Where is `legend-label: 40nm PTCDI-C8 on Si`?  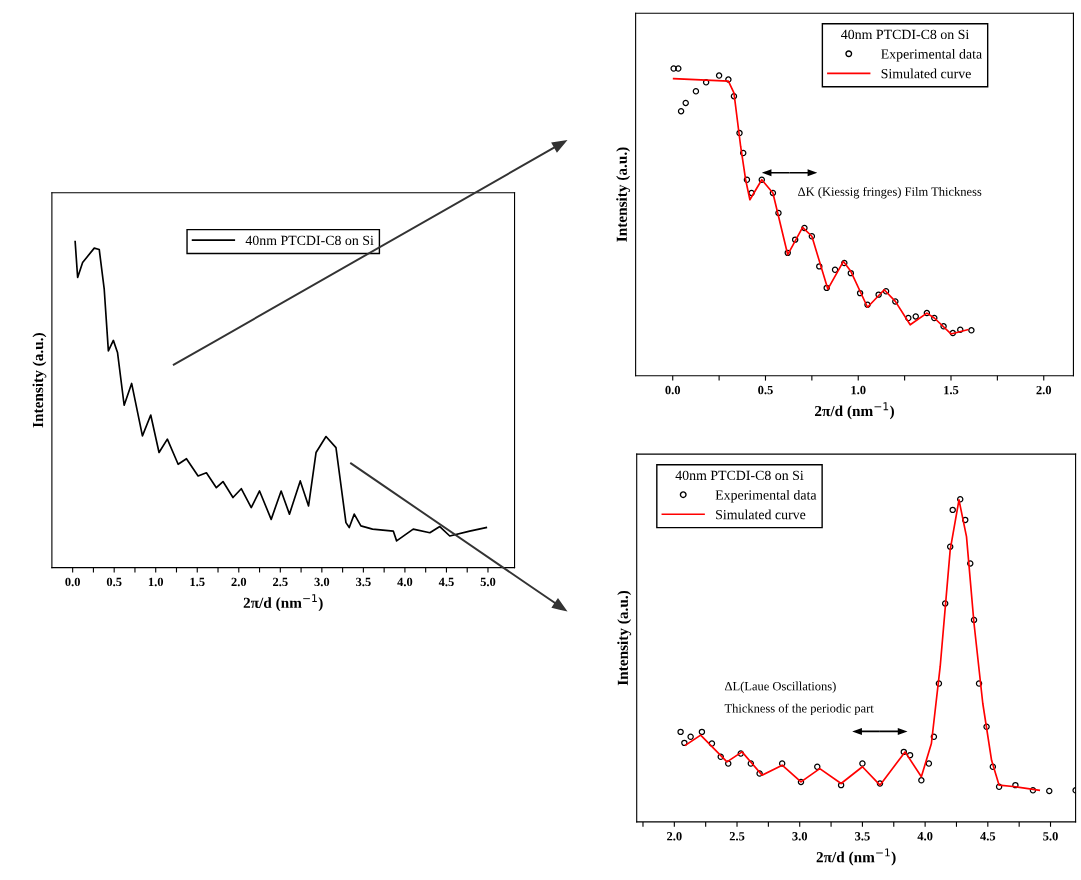 legend-label: 40nm PTCDI-C8 on Si is located at coordinates (309, 240).